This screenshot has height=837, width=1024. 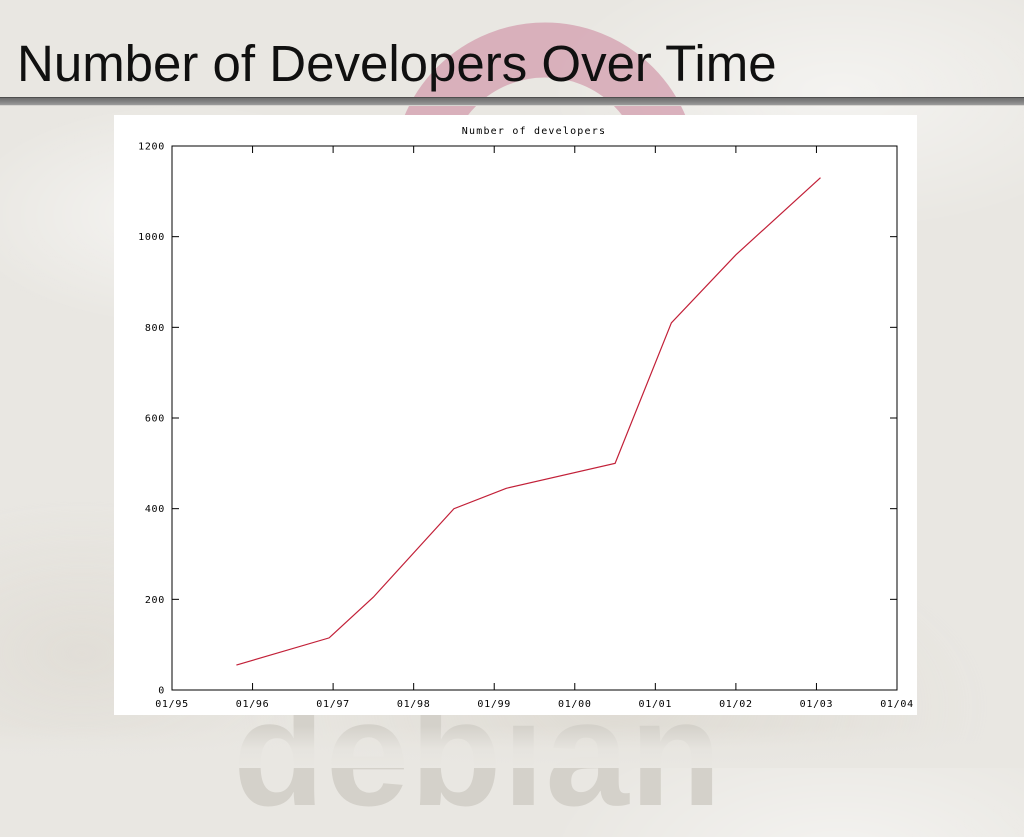 I want to click on y-tick-label: 400, so click(x=155, y=509).